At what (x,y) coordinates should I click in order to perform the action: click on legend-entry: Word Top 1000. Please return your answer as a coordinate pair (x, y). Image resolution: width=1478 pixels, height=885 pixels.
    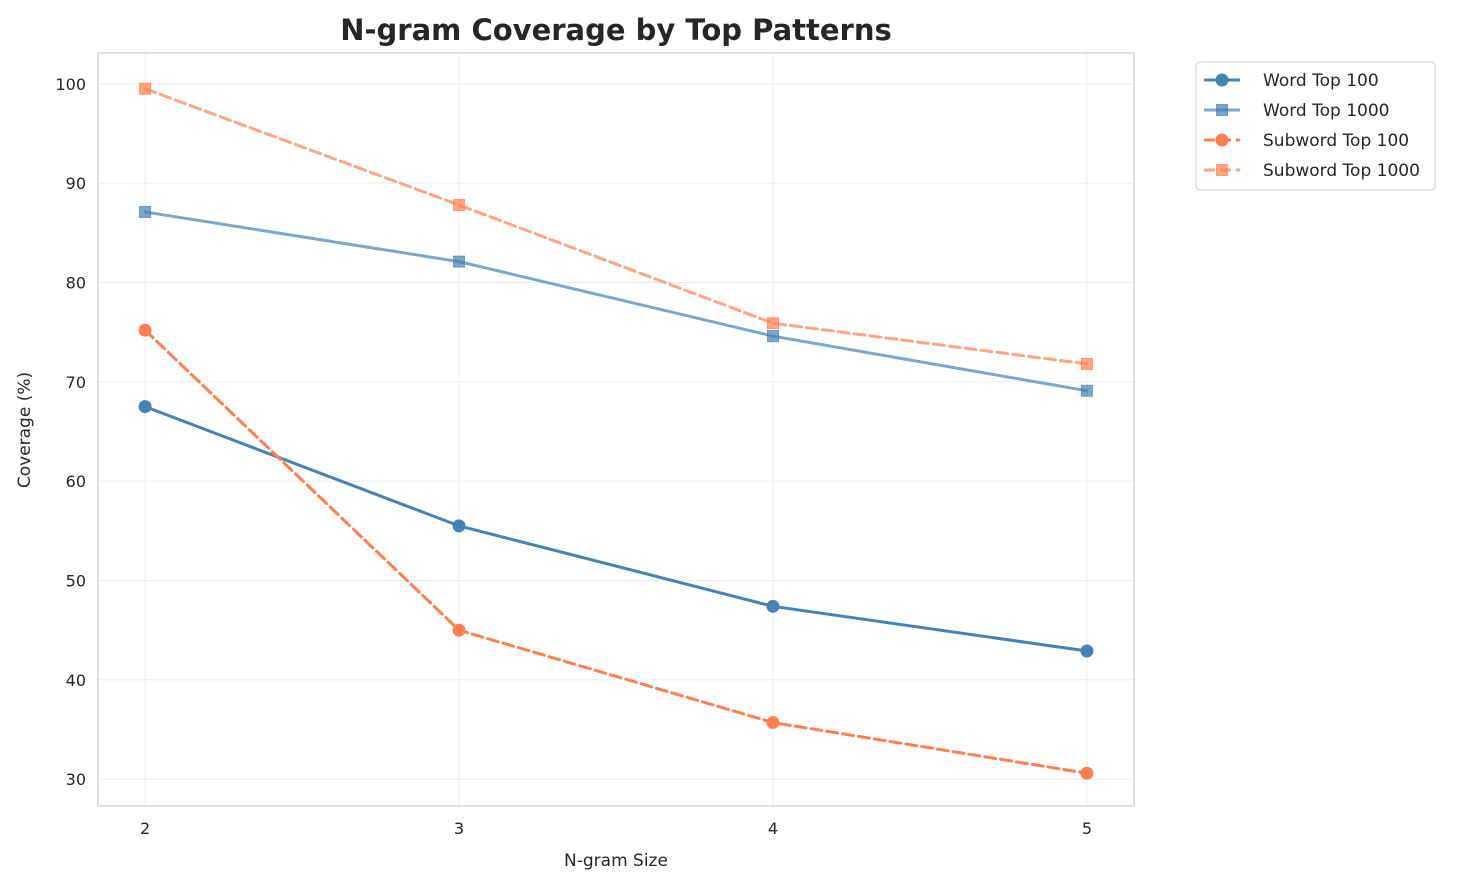
    Looking at the image, I should click on (1296, 111).